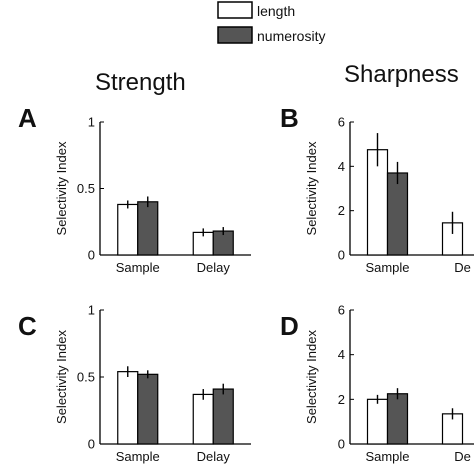  What do you see at coordinates (389, 383) in the screenshot?
I see `panel-d: 0 2 4 6 Selectivity Index Sample De` at bounding box center [389, 383].